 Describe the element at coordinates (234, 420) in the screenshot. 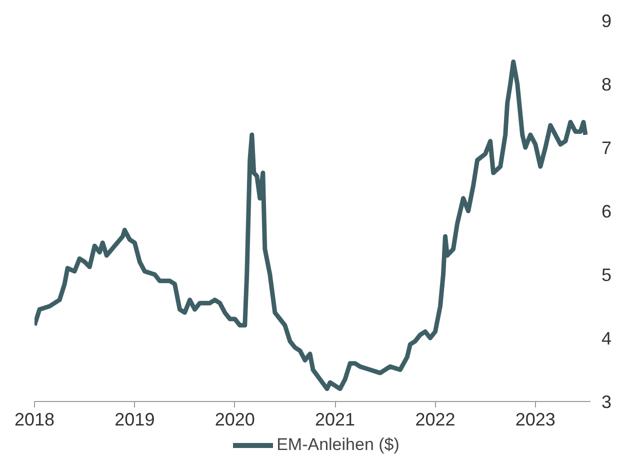

I see `x-tick-label: 2020` at that location.